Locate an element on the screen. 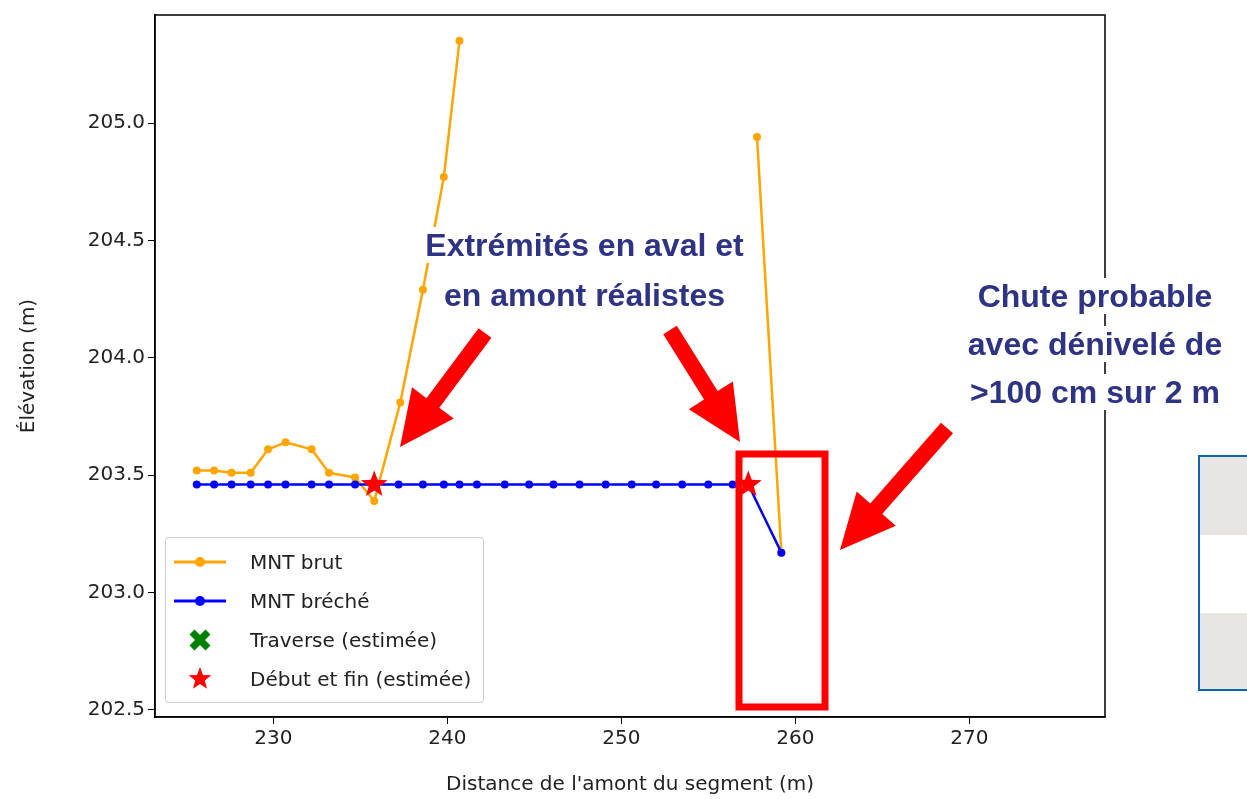  annotation: Chute probable avec dénivelé de >100 cm sur 2 m is located at coordinates (1095, 344).